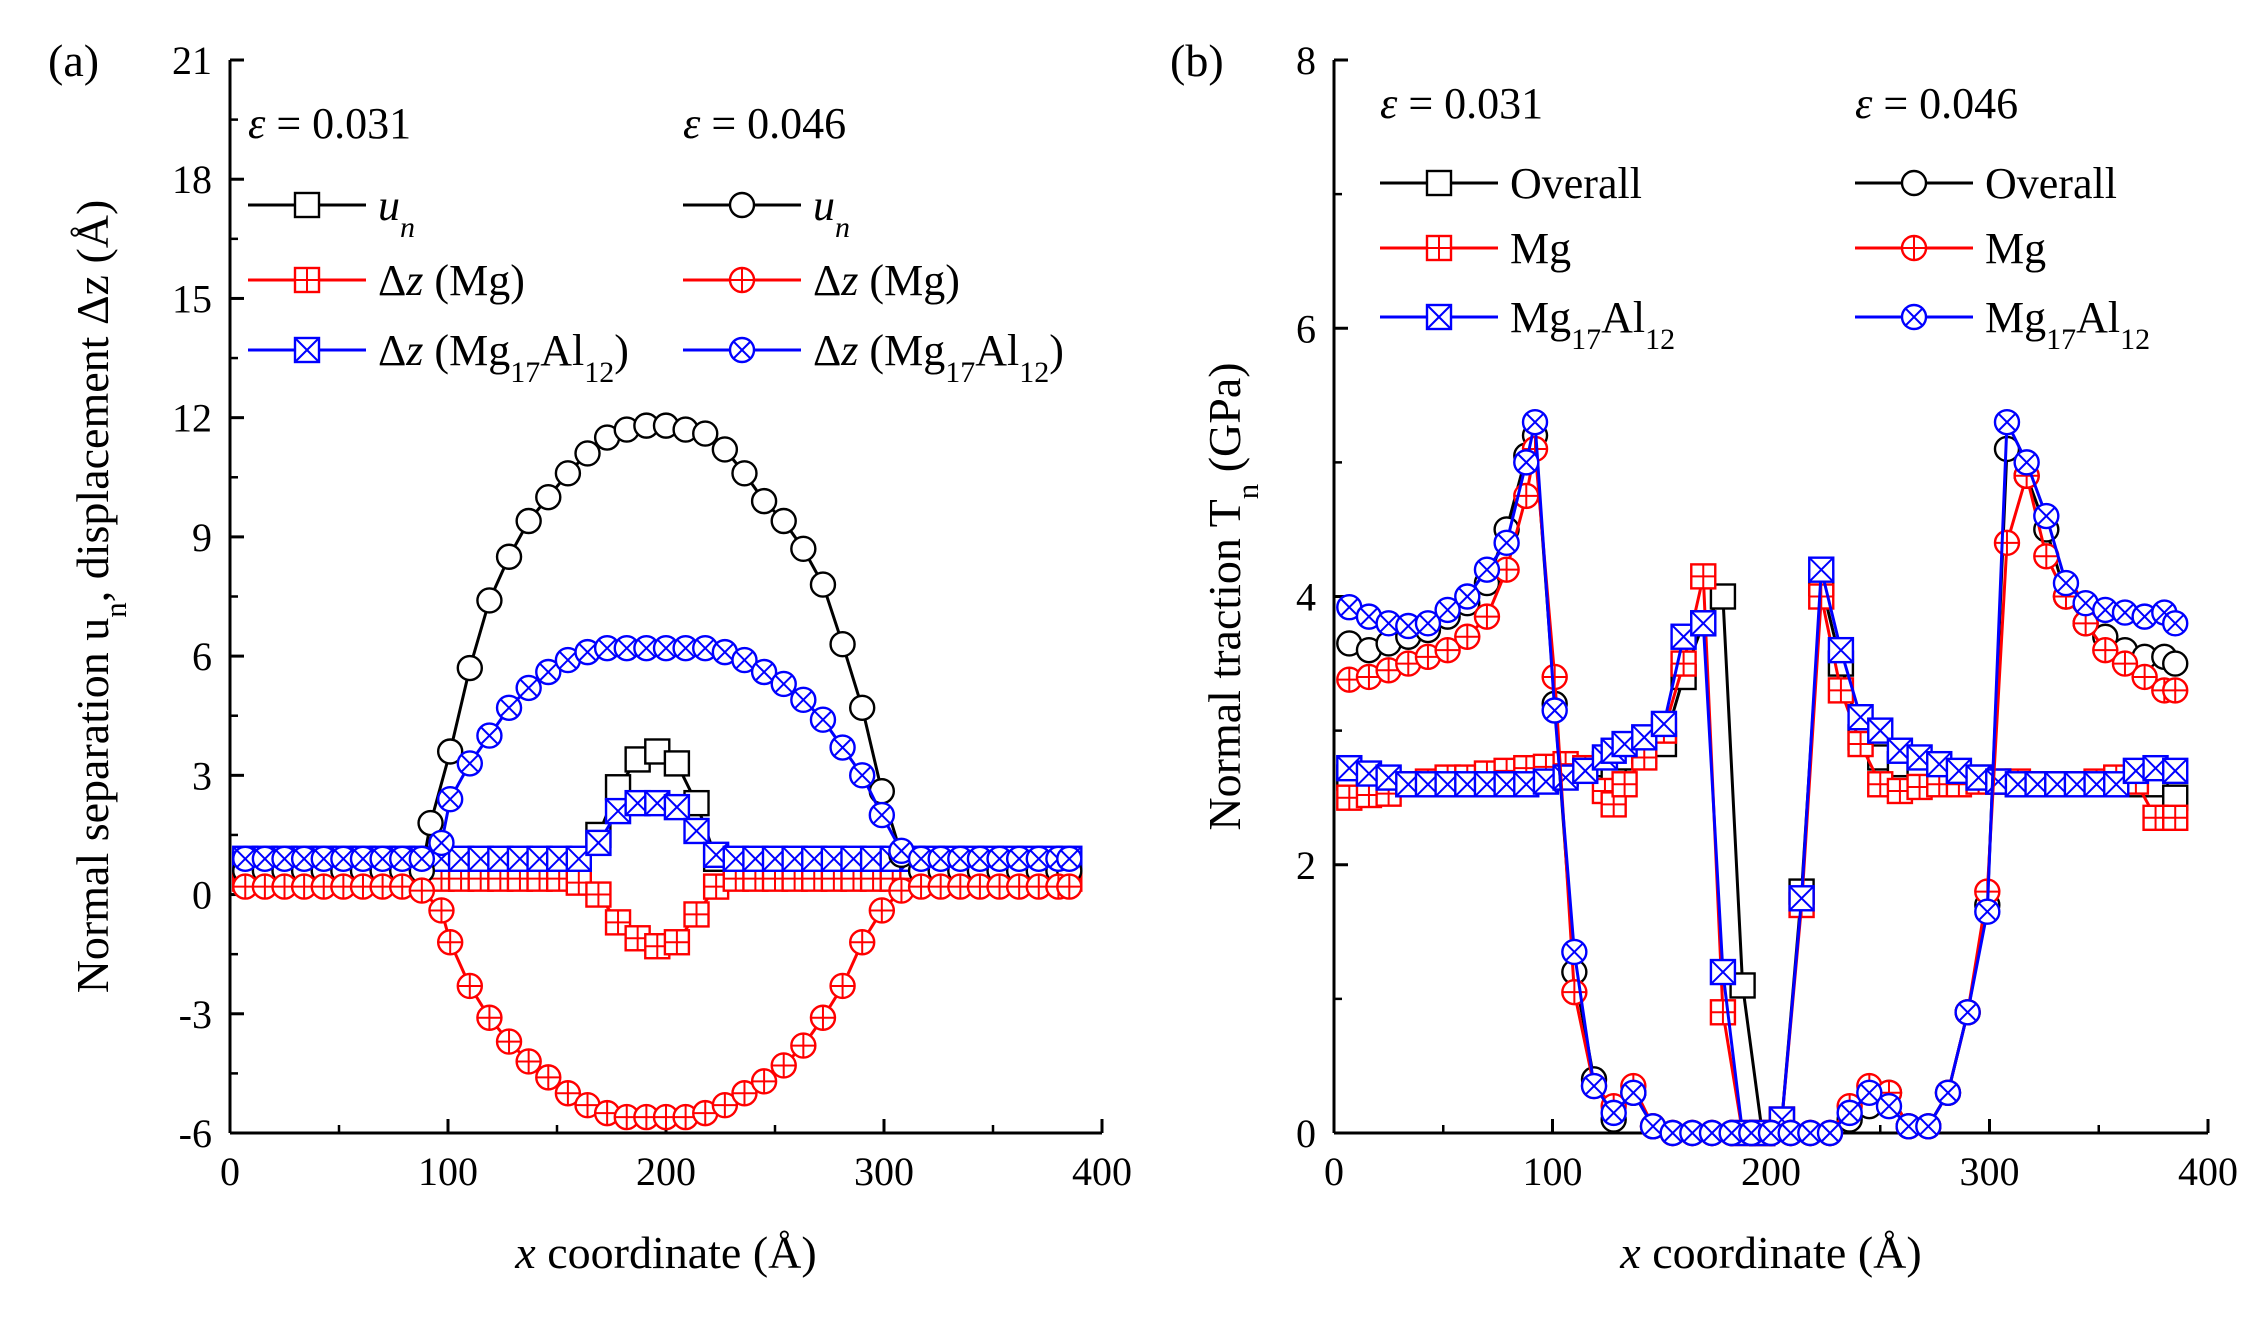  Describe the element at coordinates (392, 280) in the screenshot. I see `label-text: Δ` at that location.